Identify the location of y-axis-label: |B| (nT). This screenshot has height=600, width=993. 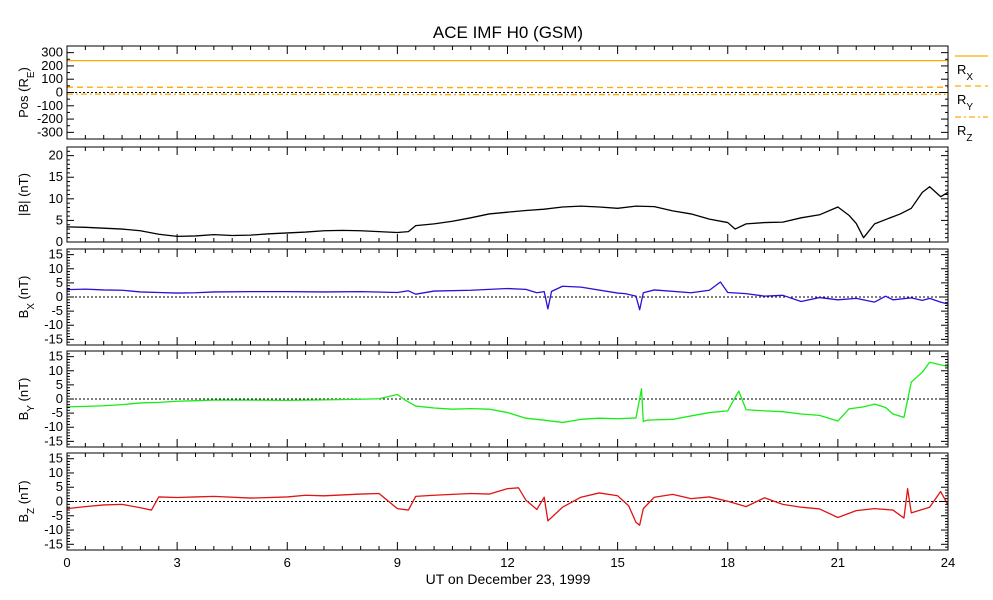
(23, 194).